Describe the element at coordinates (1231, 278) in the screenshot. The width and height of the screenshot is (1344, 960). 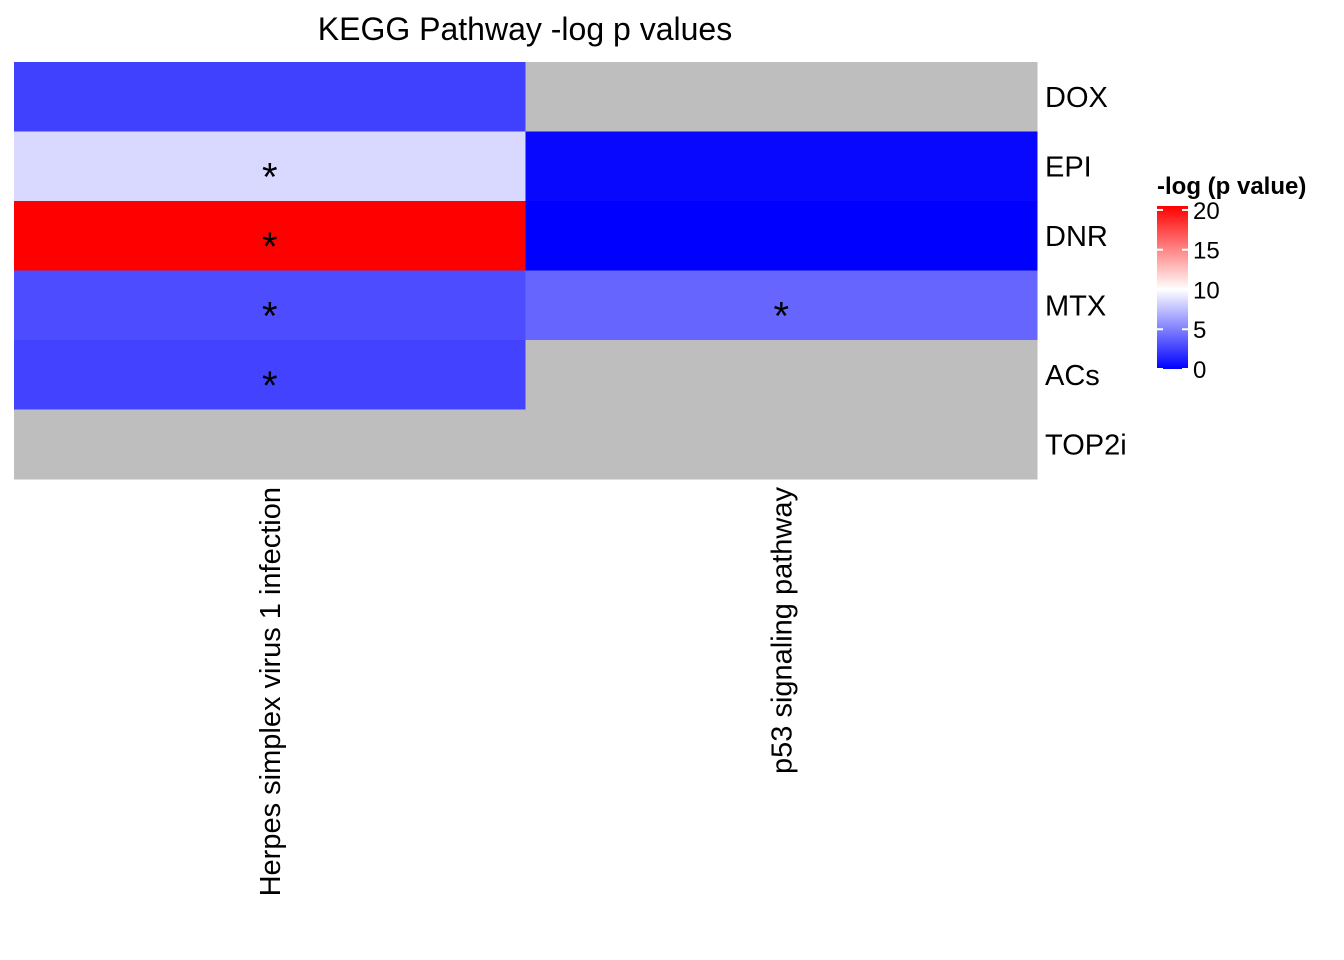
I see `legend: -log (p value) 0 5 10 15 20` at that location.